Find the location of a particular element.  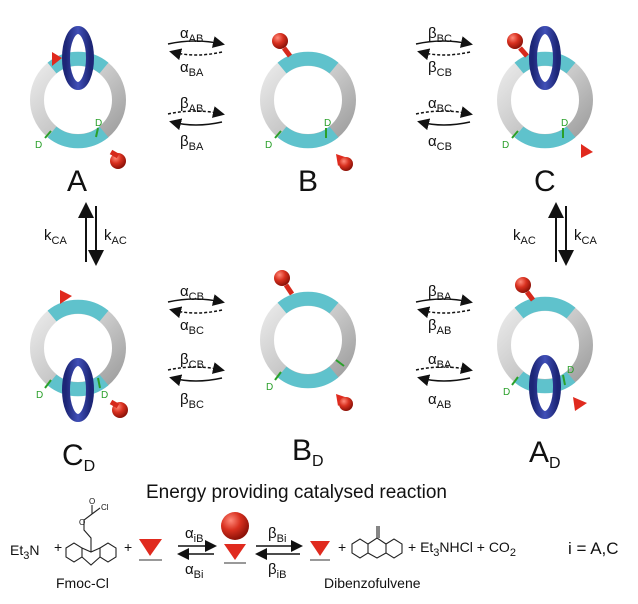

state-label-A: A is located at coordinates (77, 181).